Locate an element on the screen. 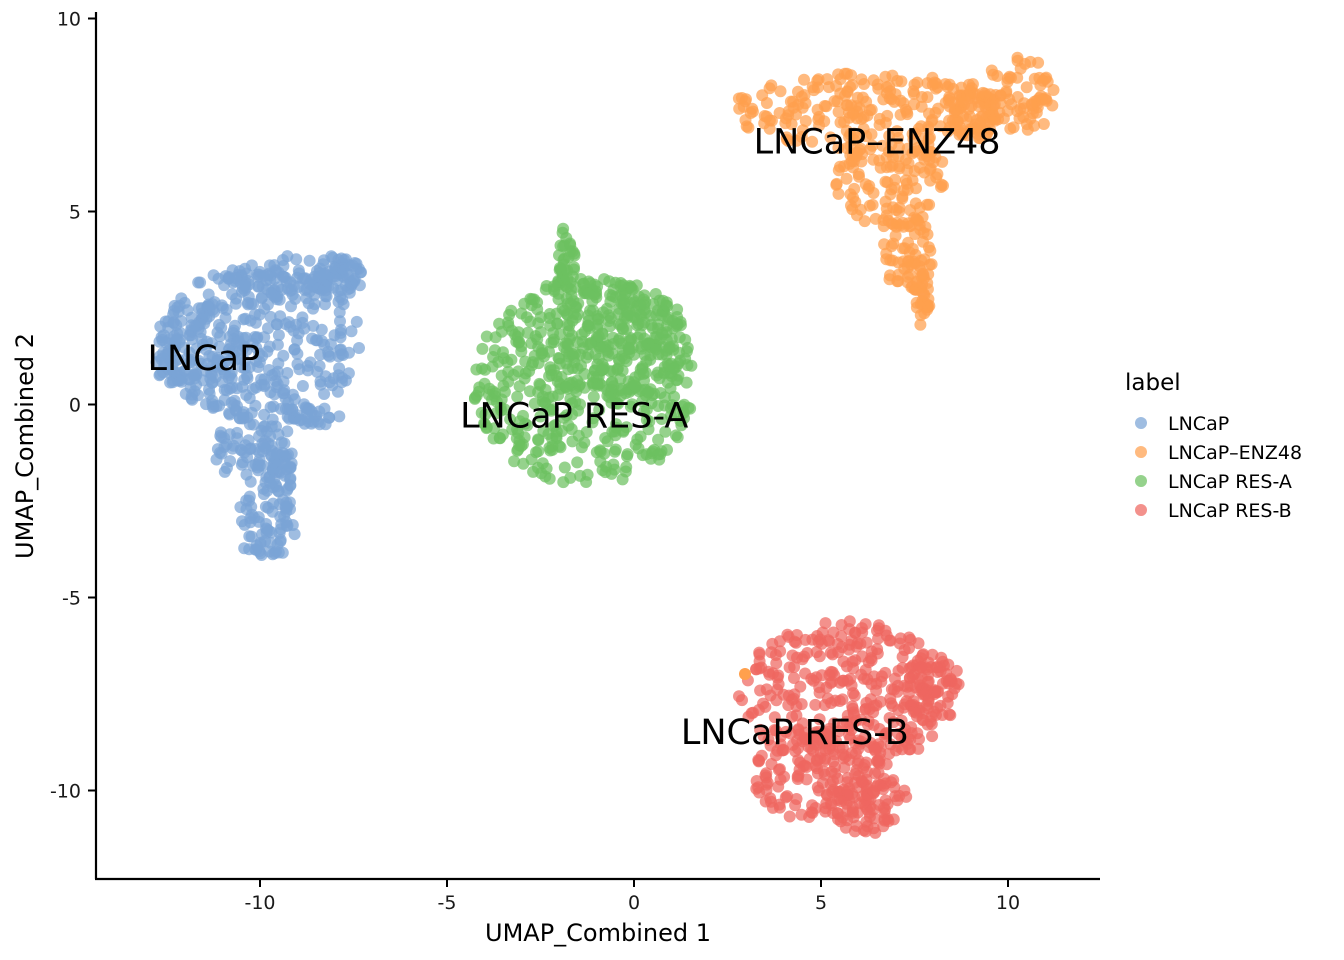  x-tick-label: -10 is located at coordinates (259, 903).